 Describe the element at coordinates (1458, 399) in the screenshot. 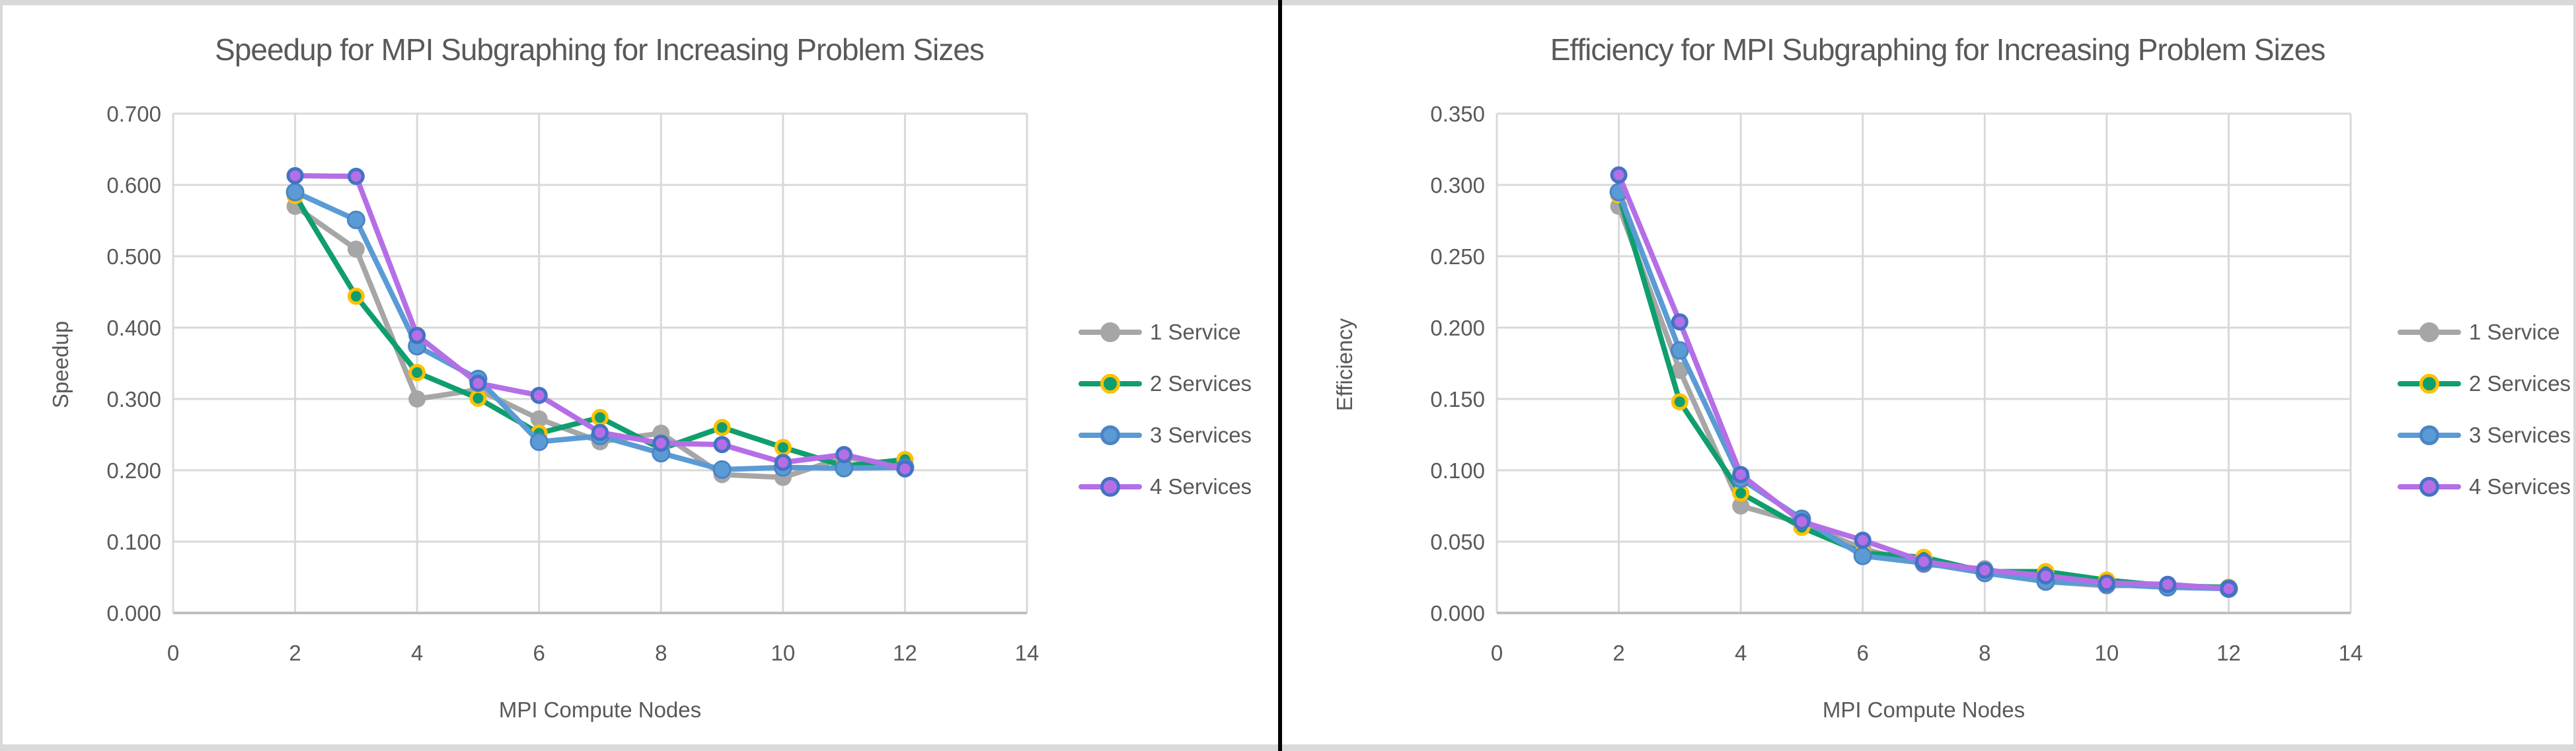

I see `y-tick-label: 0.150` at that location.